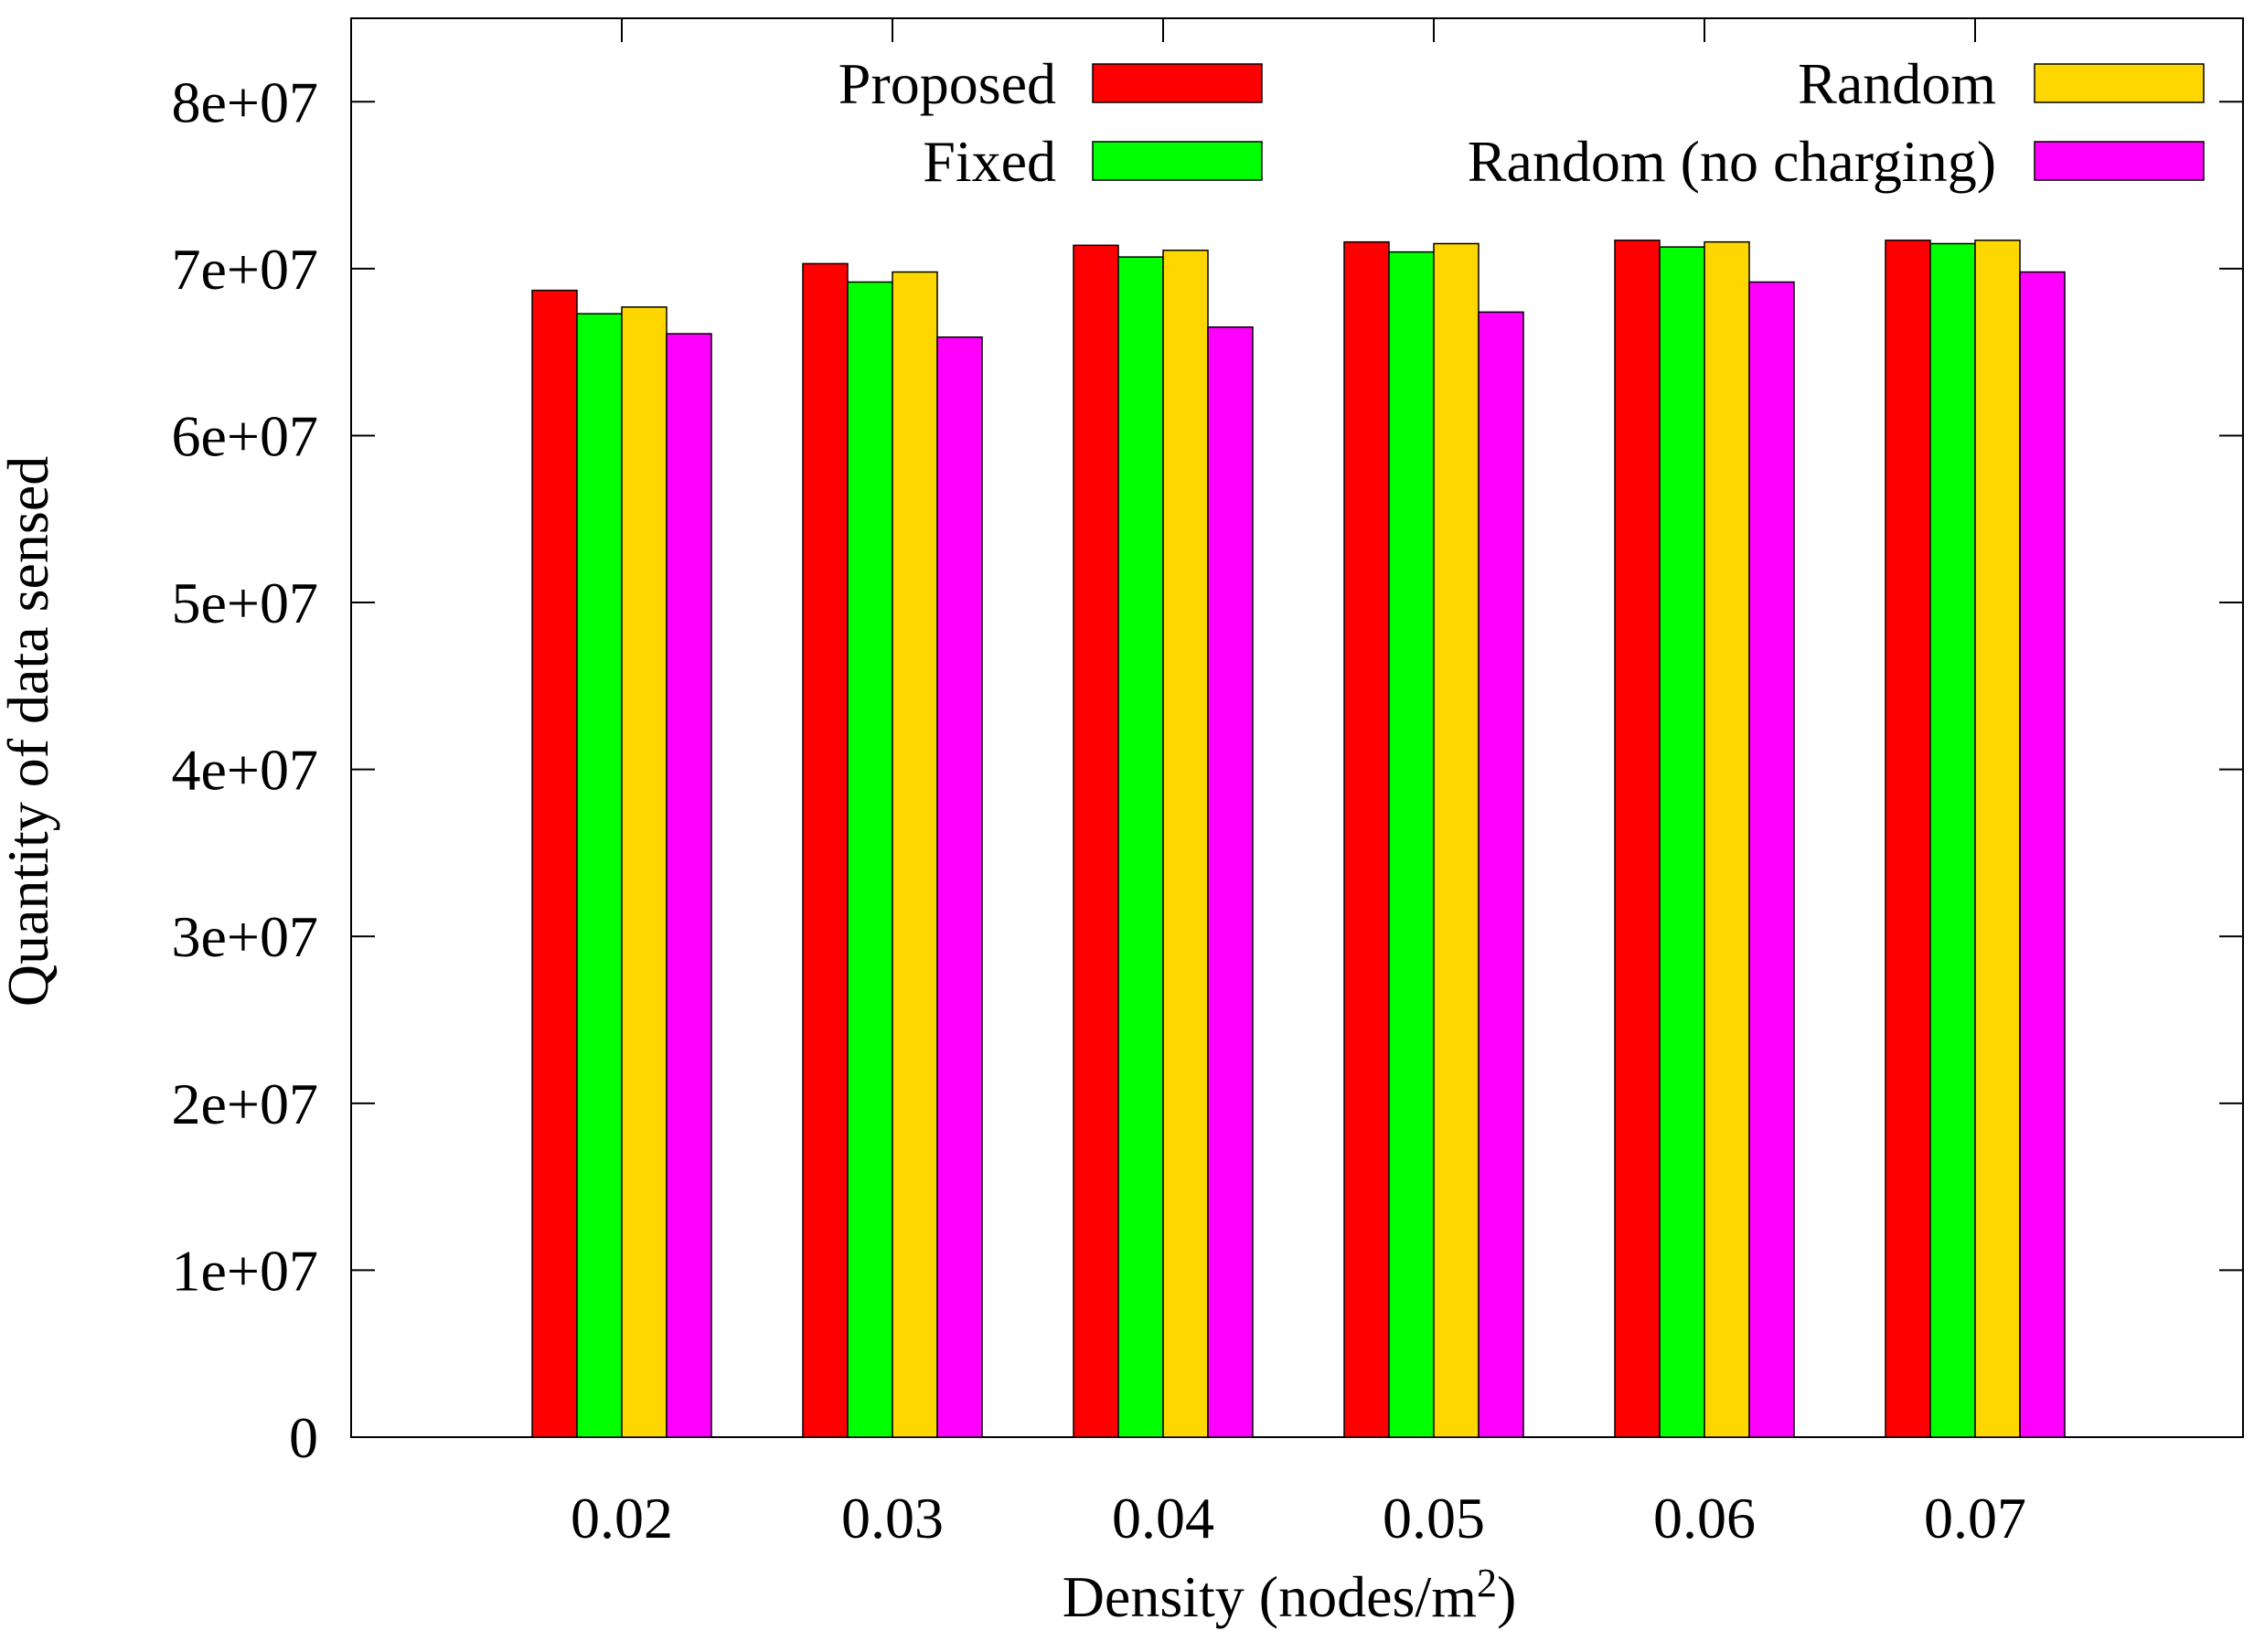 The width and height of the screenshot is (2254, 1652). Describe the element at coordinates (1270, 1597) in the screenshot. I see `x-axis-title-main: Density (nodes/m` at that location.